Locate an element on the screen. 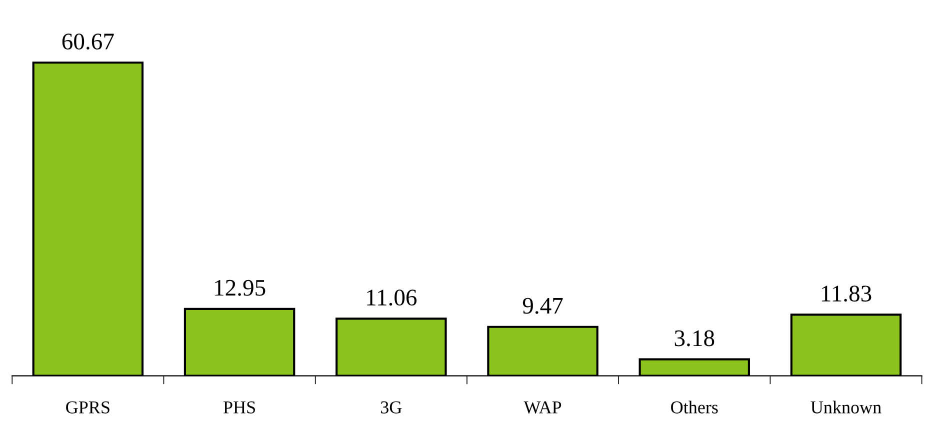 Image resolution: width=933 pixels, height=427 pixels. data-label: 11.83 is located at coordinates (847, 294).